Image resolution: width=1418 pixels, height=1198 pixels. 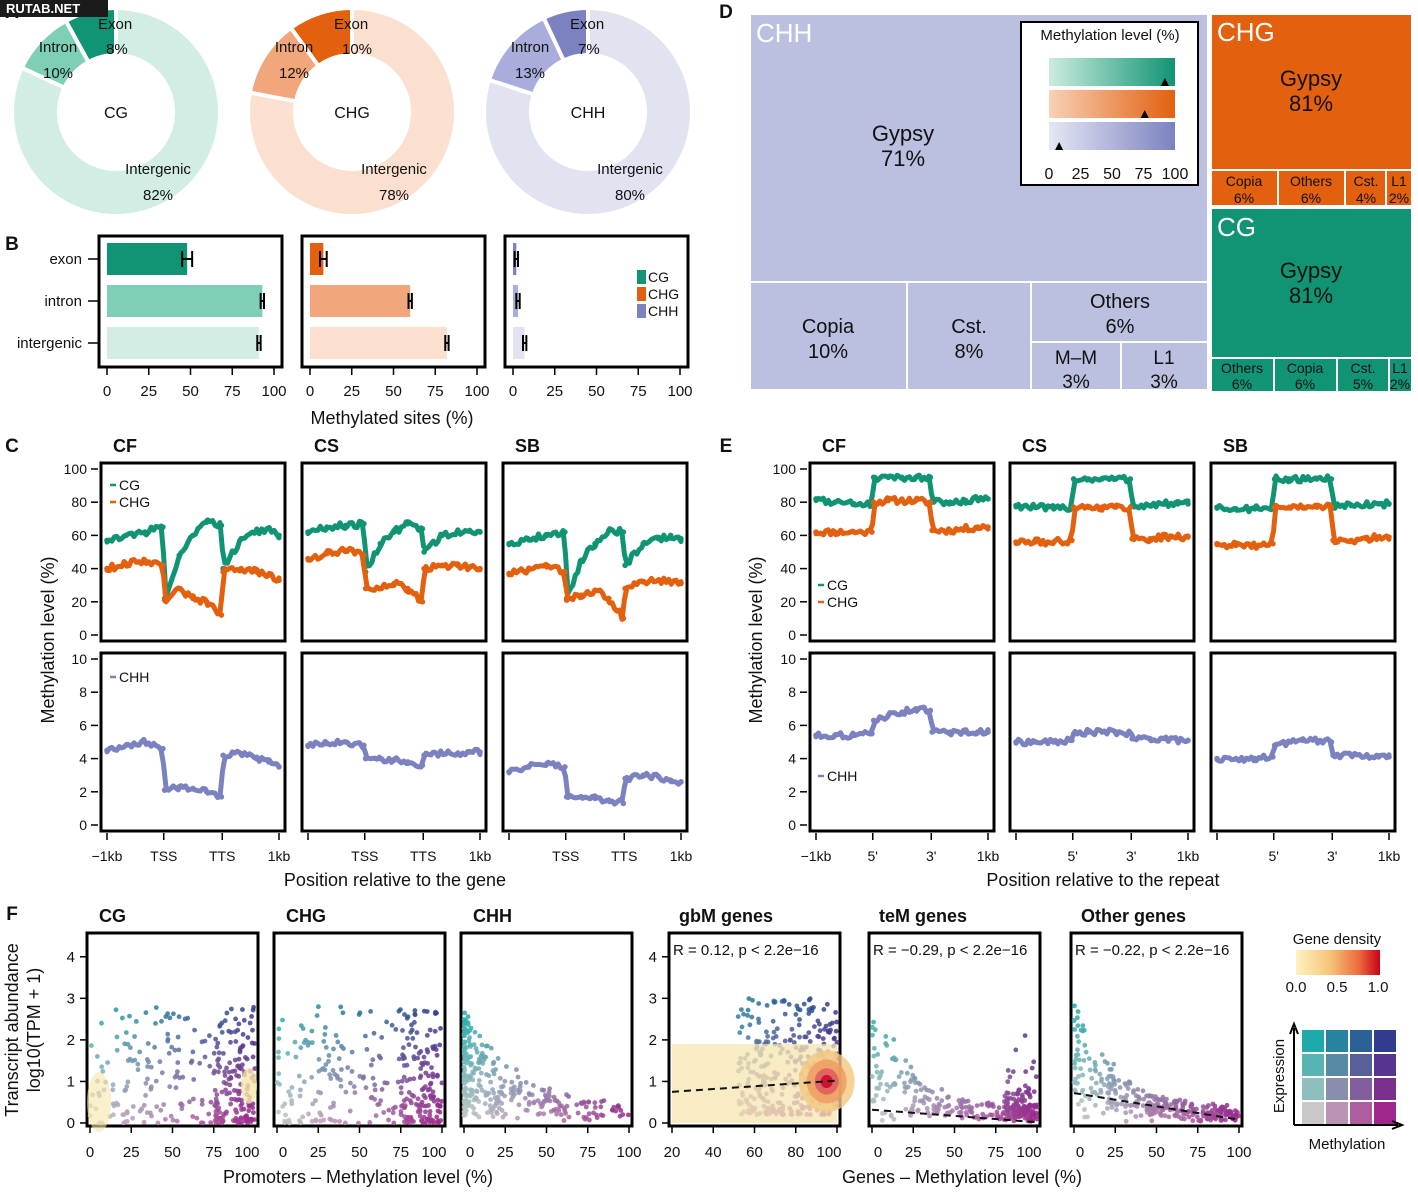 What do you see at coordinates (995, 1152) in the screenshot?
I see `x-tick-label: 75` at bounding box center [995, 1152].